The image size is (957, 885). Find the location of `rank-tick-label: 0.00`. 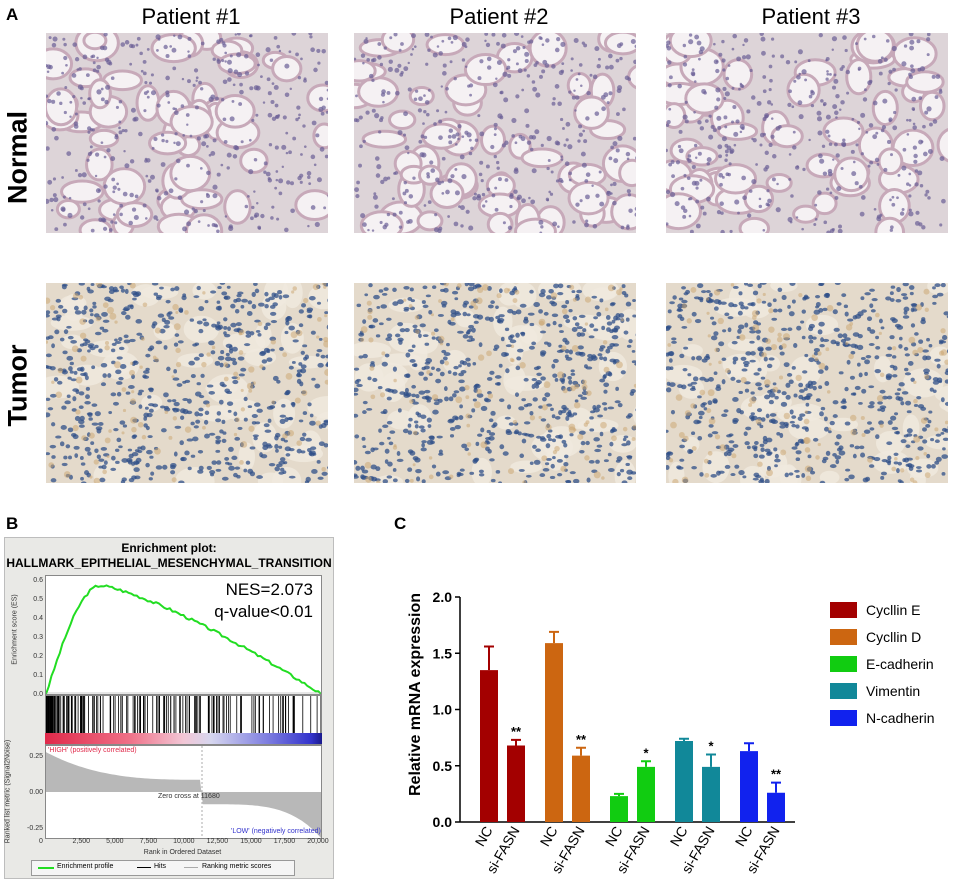

rank-tick-label: 0.00 is located at coordinates (36, 792).